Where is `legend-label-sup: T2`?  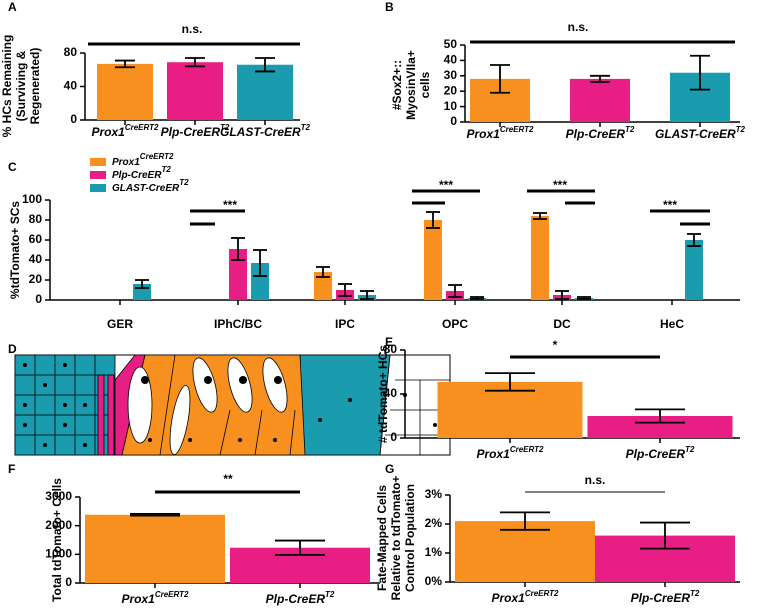 legend-label-sup: T2 is located at coordinates (184, 182).